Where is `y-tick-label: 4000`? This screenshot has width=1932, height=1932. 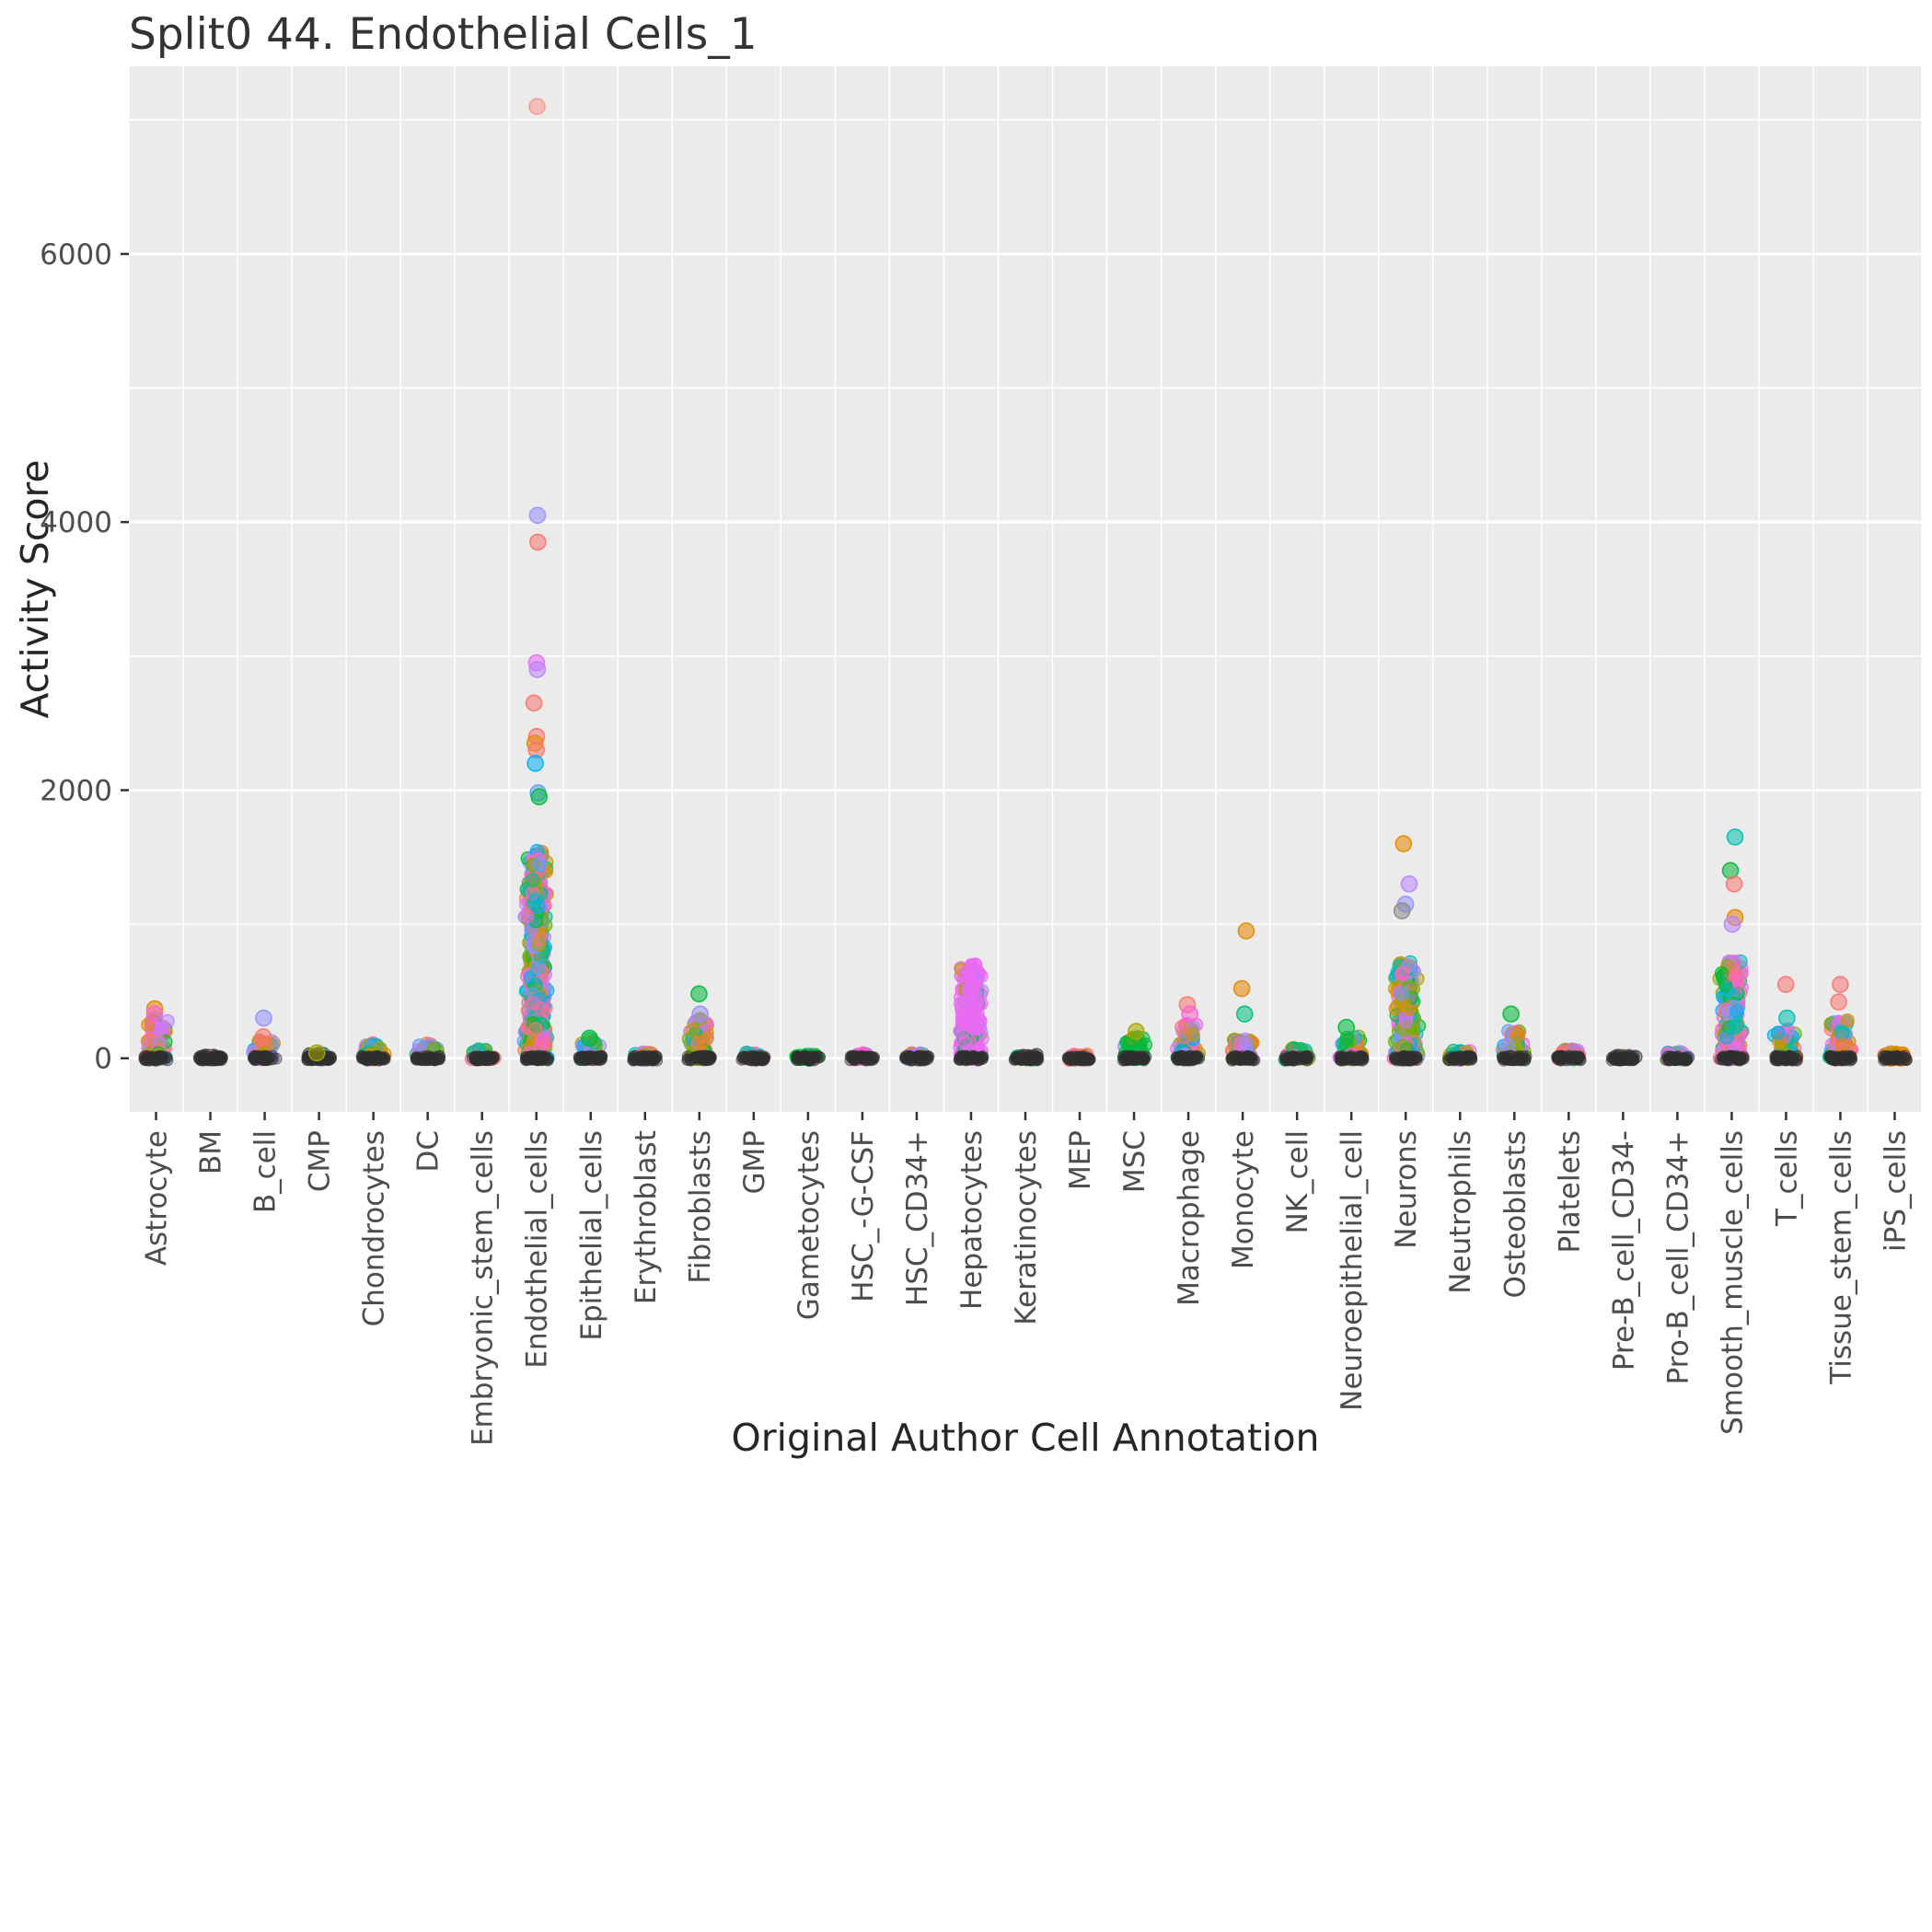
y-tick-label: 4000 is located at coordinates (76, 522).